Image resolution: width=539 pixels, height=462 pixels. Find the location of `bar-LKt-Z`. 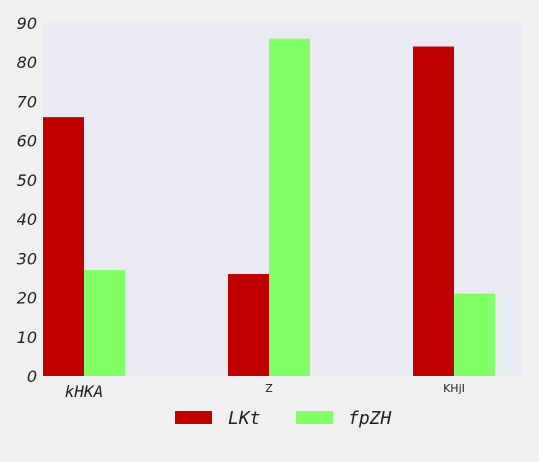

bar-LKt-Z is located at coordinates (248, 325).